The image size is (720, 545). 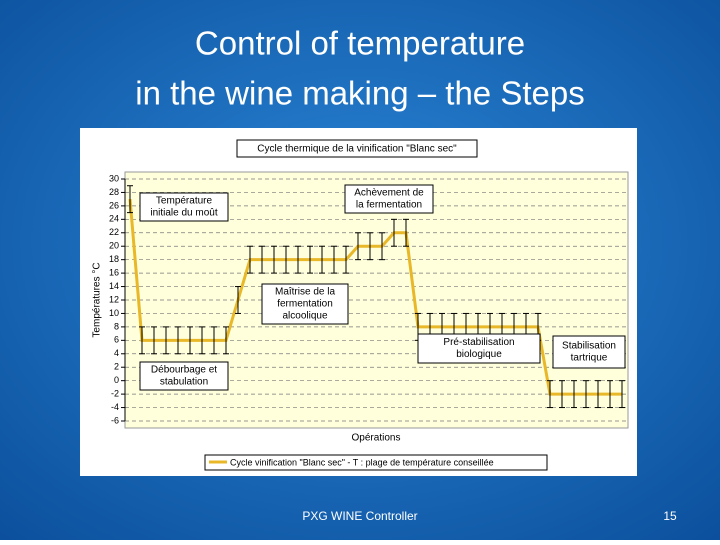 I want to click on annotation-text: Stabilisation, so click(x=589, y=346).